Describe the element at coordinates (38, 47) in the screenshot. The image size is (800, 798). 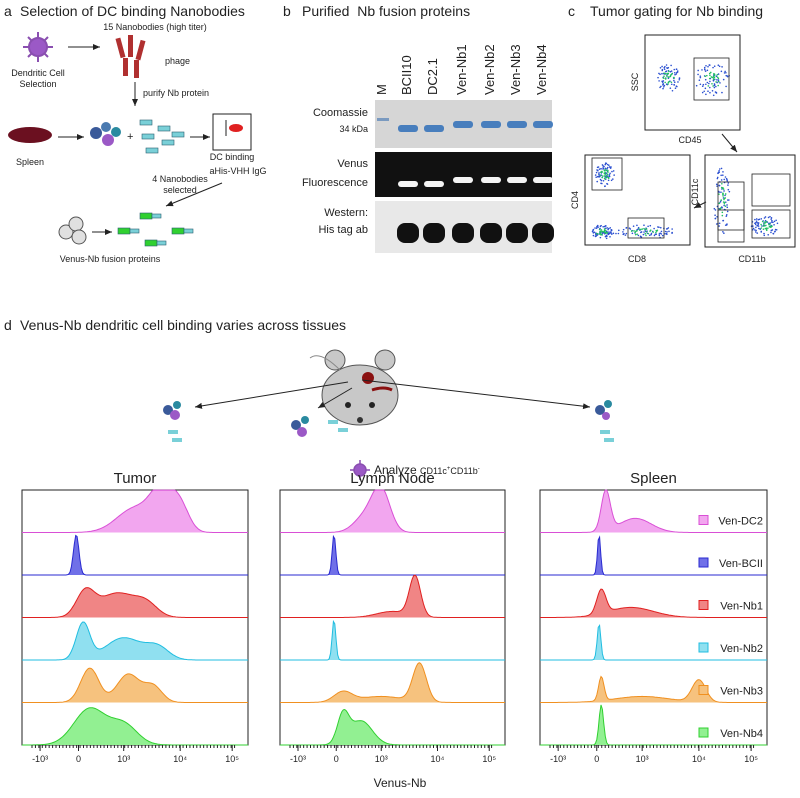
I see `dendritic-cell-icon` at that location.